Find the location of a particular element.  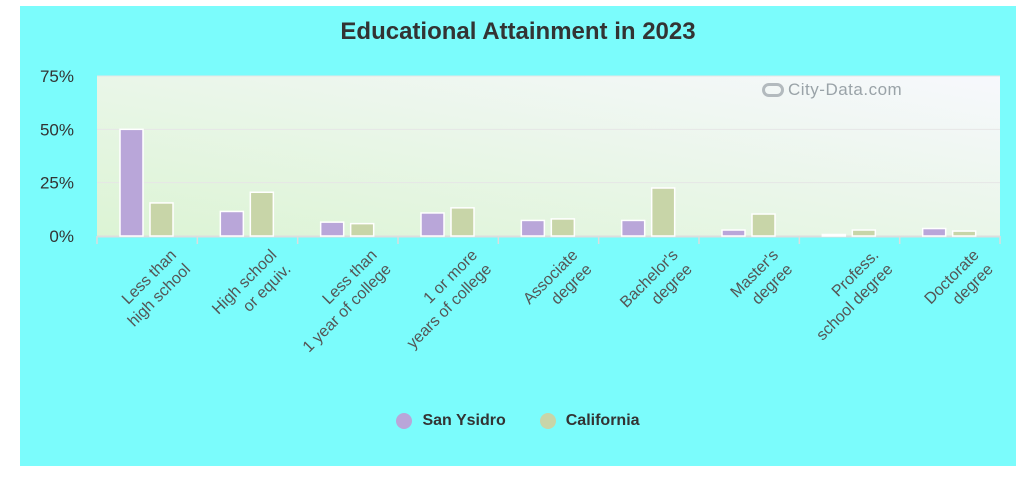

legend-label-san-ysidro: San Ysidro is located at coordinates (464, 420).